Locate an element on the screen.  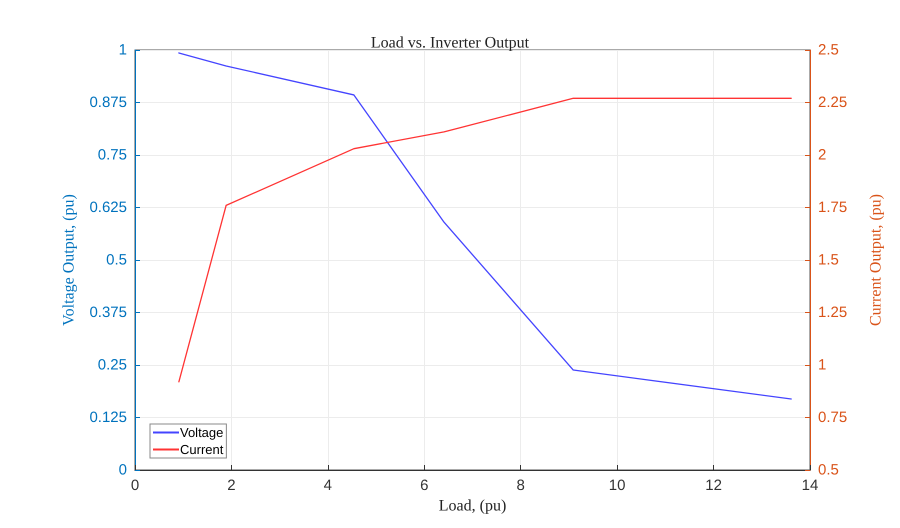
x-axis-title: Load, (pu) is located at coordinates (472, 506).